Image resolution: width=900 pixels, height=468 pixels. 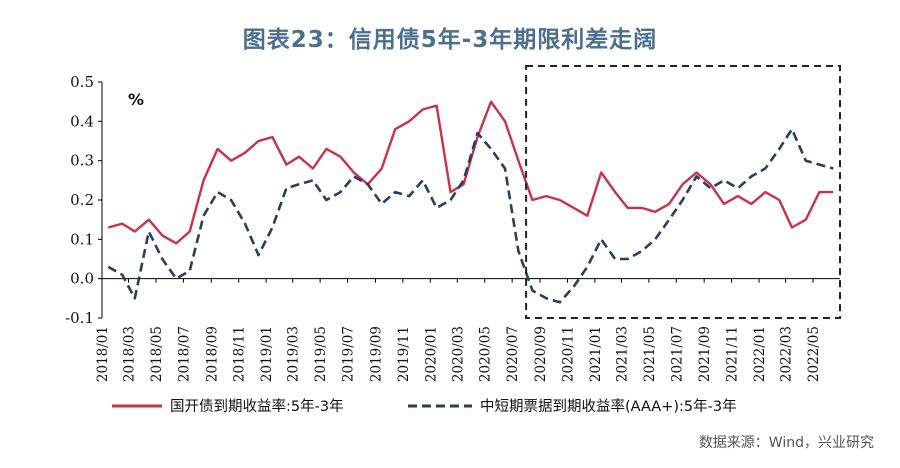 I want to click on x-tick-label: 2021/05, so click(x=650, y=354).